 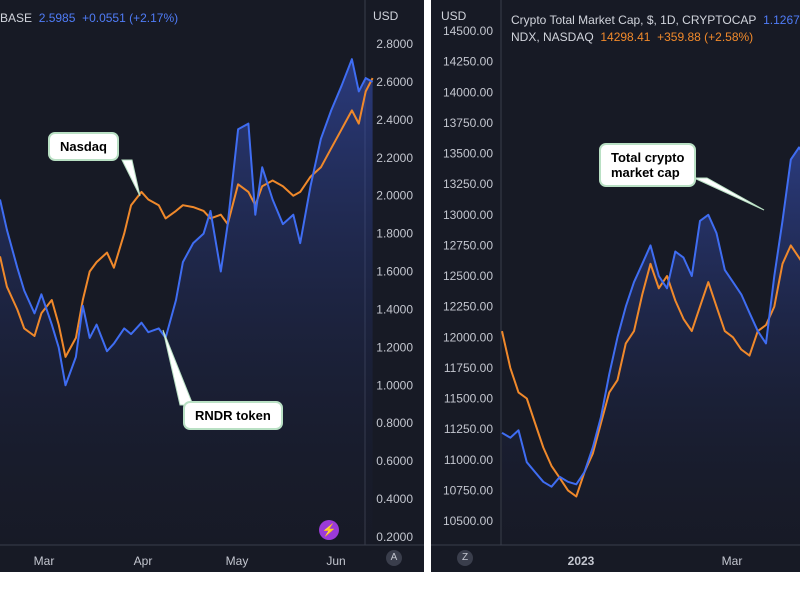 I want to click on y-tick-label: 1.4000, so click(x=394, y=309).